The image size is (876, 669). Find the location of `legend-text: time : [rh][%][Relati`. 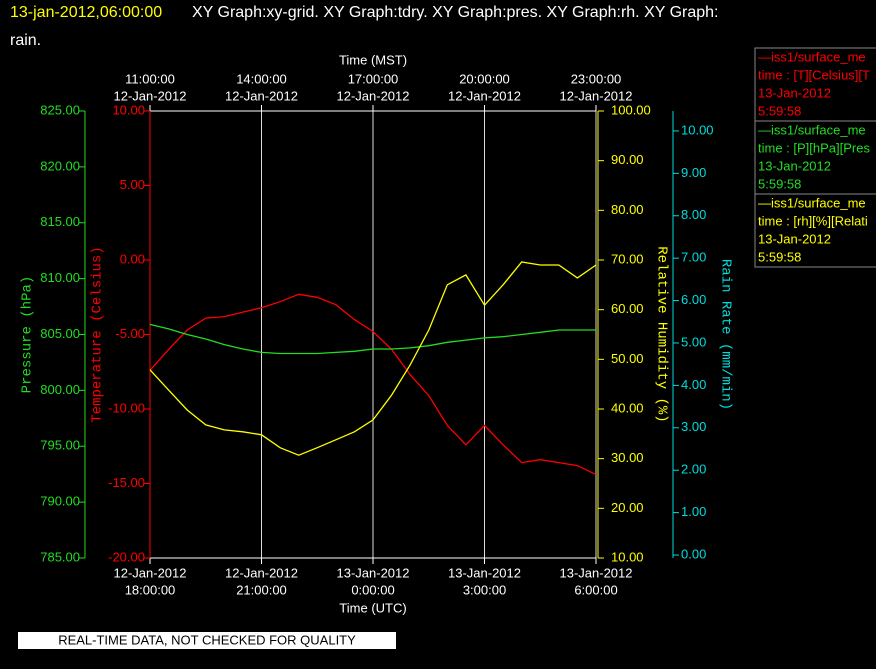

legend-text: time : [rh][%][Relati is located at coordinates (813, 220).